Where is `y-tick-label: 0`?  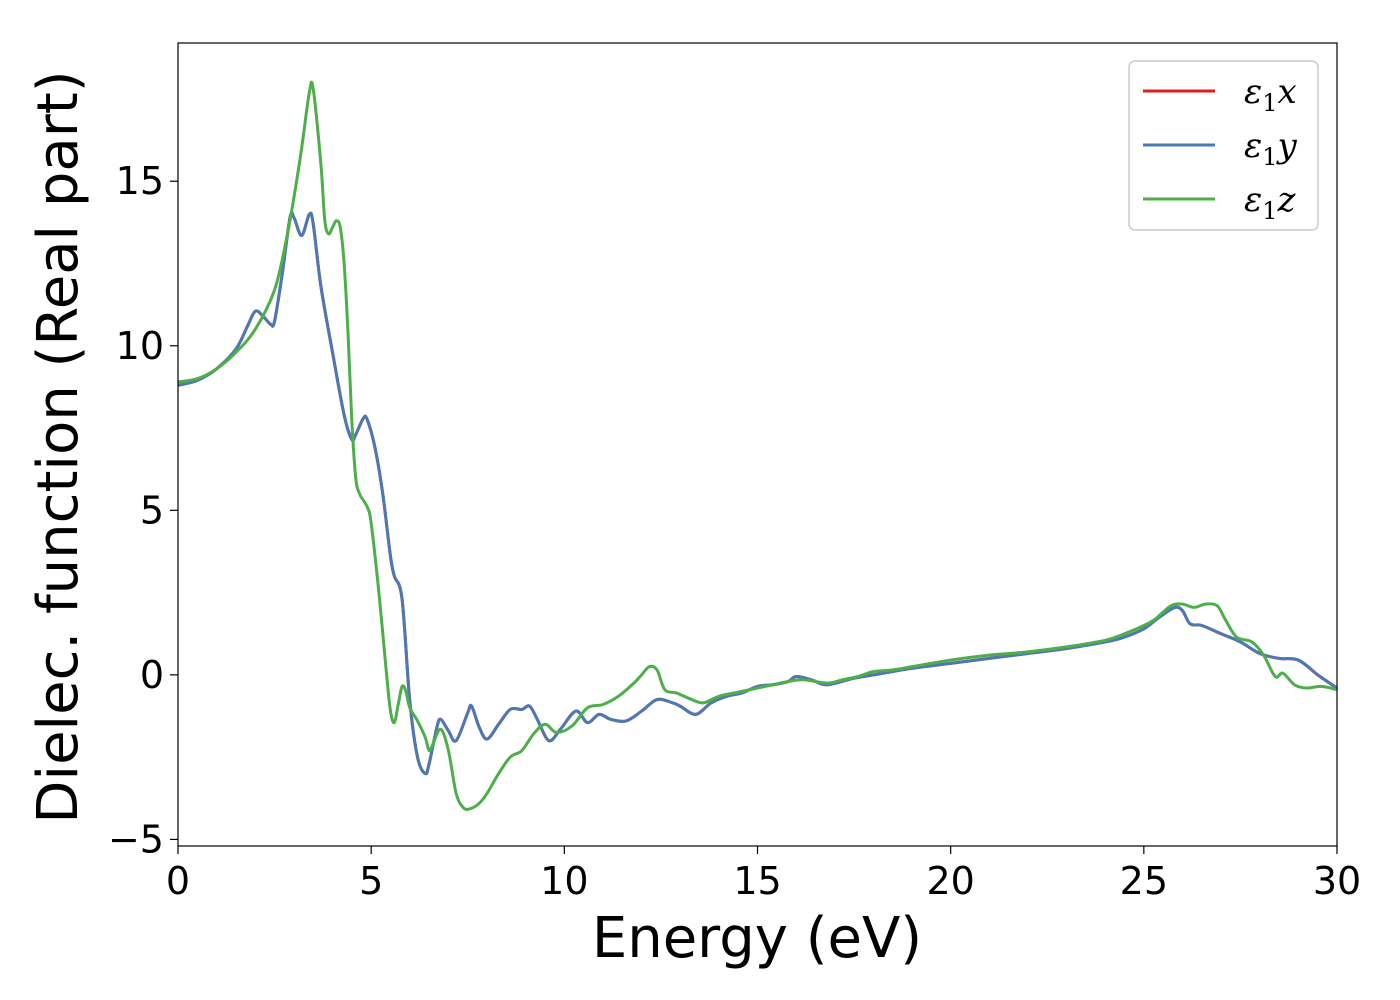
y-tick-label: 0 is located at coordinates (152, 675).